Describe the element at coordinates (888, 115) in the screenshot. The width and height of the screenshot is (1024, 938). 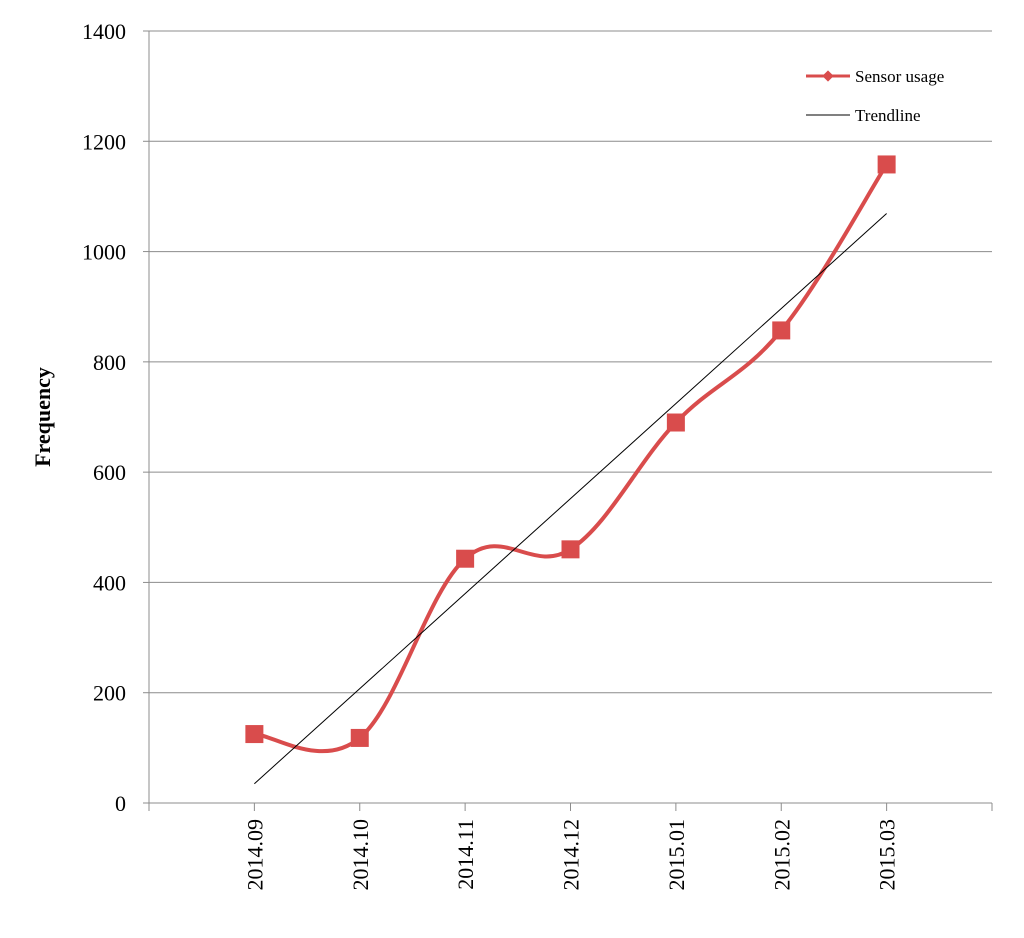
I see `legend-trendline-label: Trendline` at that location.